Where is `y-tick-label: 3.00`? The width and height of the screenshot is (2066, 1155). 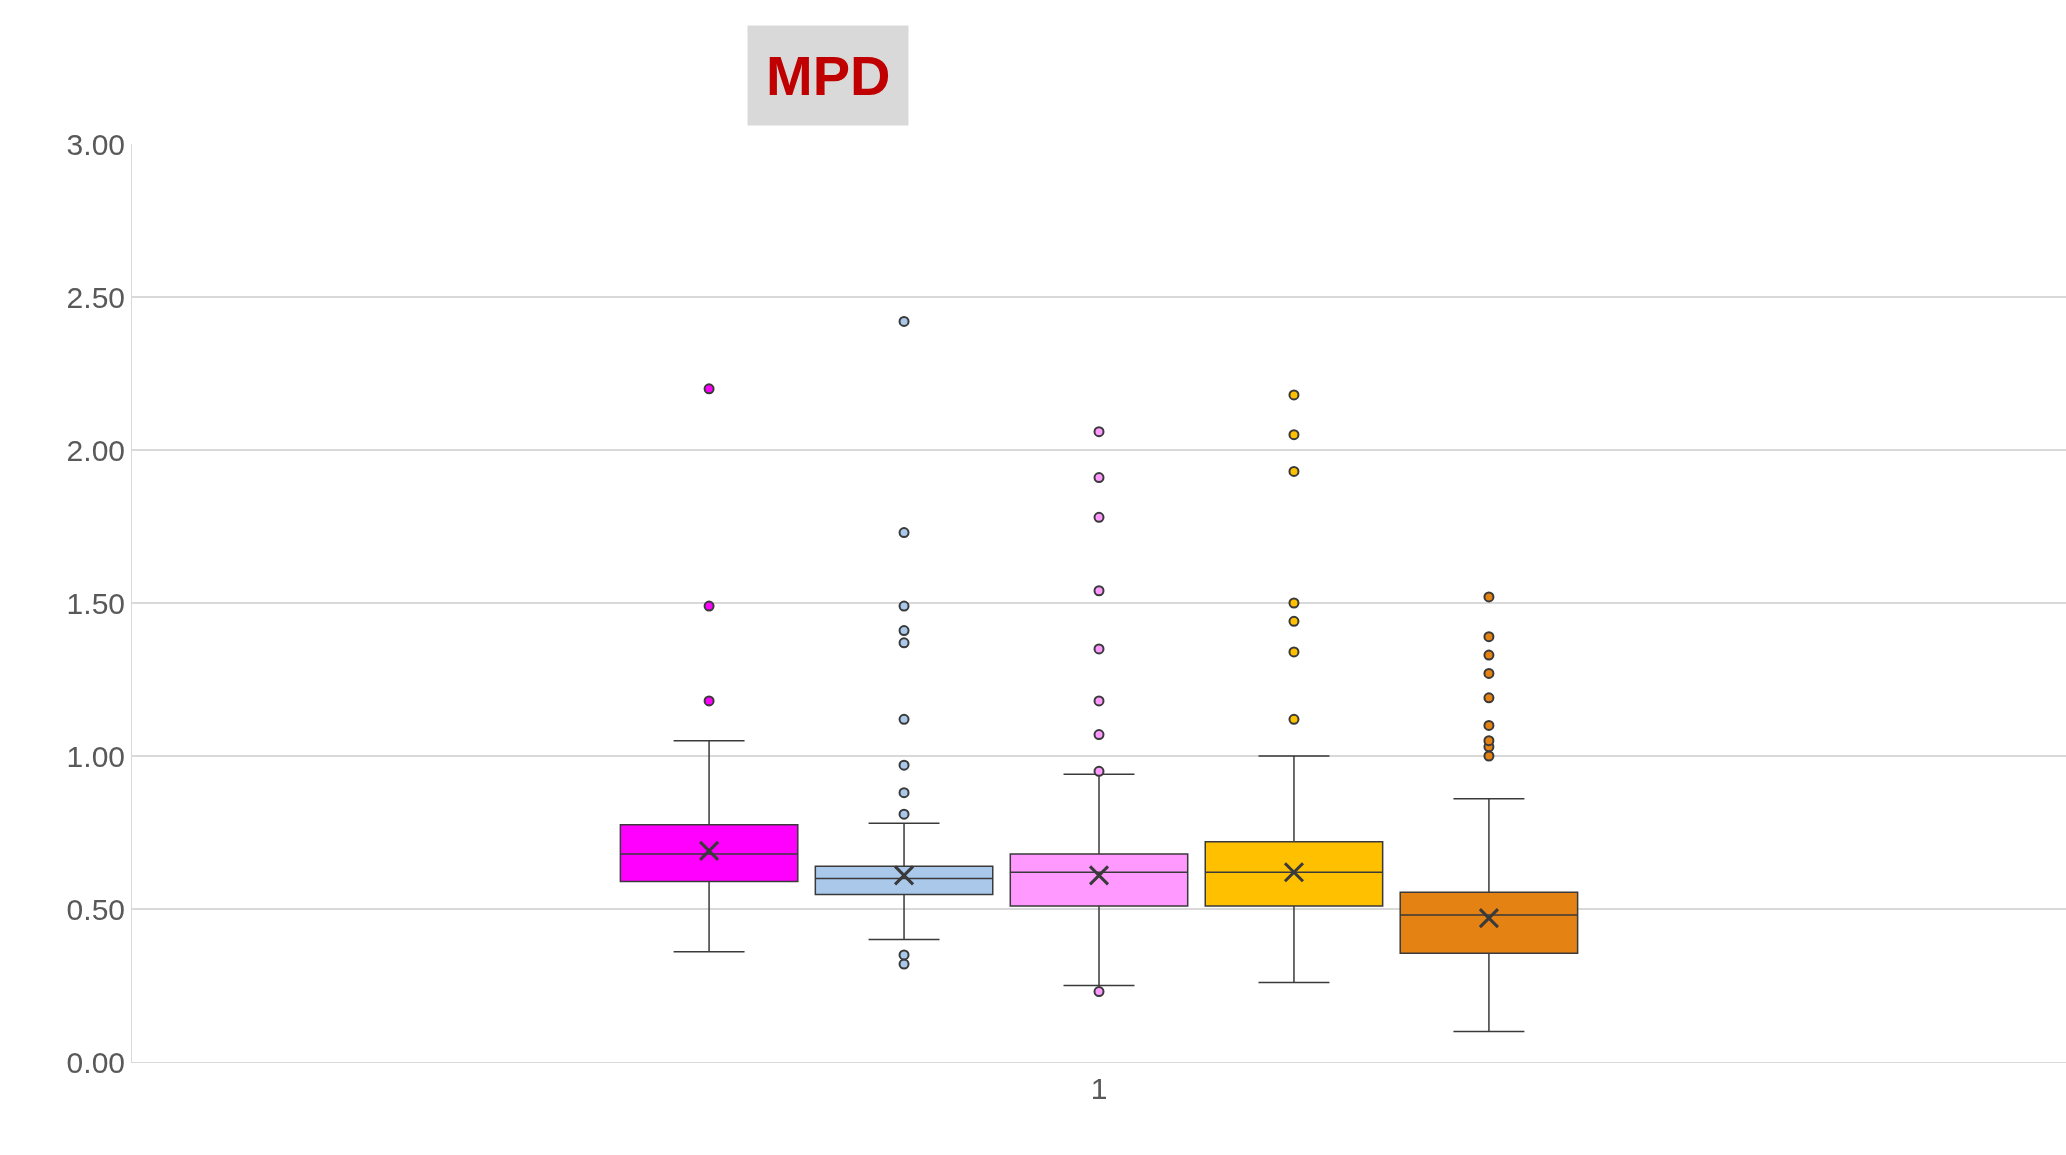 y-tick-label: 3.00 is located at coordinates (95, 144).